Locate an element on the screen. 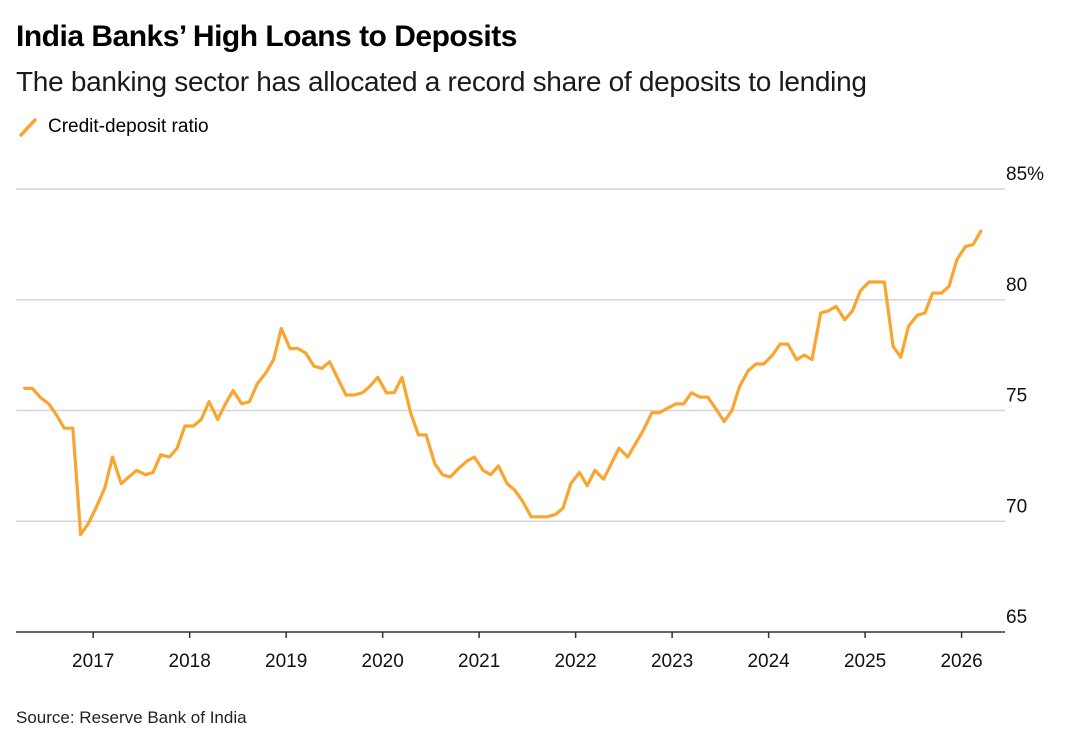 The width and height of the screenshot is (1080, 743). chart-title: India Banks’ High Loans to Deposits is located at coordinates (266, 36).